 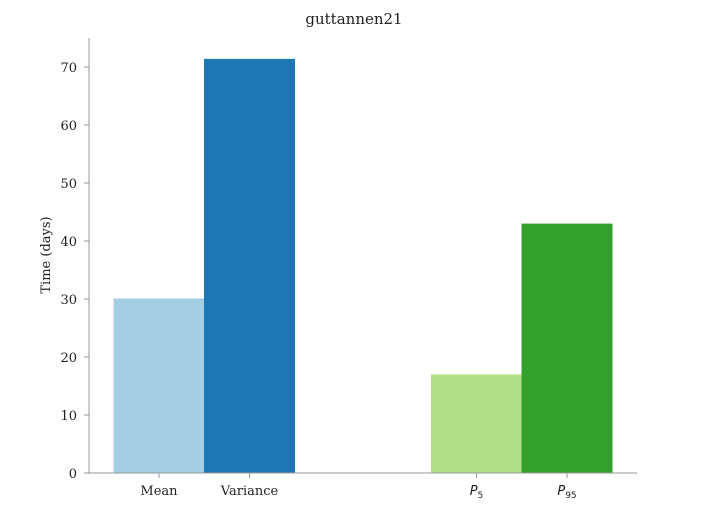 What do you see at coordinates (46, 254) in the screenshot?
I see `y-axis-label: Time (days)` at bounding box center [46, 254].